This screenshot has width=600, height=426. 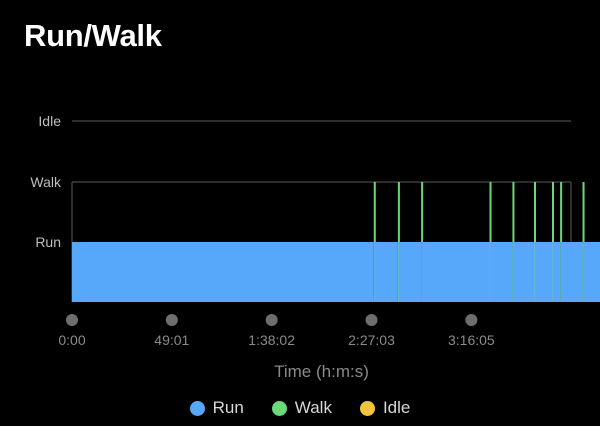 I want to click on x-axis-label: Time (h:m:s), so click(x=321, y=371).